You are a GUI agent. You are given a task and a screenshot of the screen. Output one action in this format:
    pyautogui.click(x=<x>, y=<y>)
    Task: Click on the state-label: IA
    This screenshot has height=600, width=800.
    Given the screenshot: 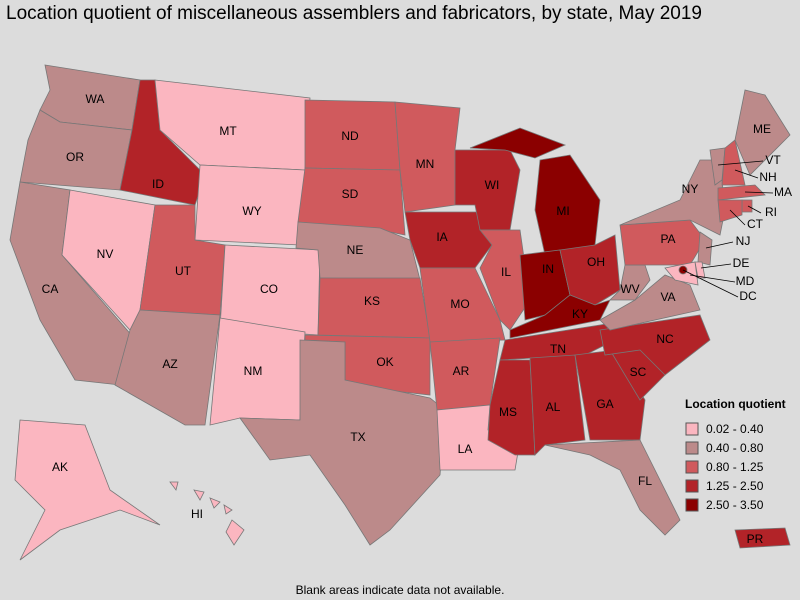 What is the action you would take?
    pyautogui.click(x=441, y=237)
    